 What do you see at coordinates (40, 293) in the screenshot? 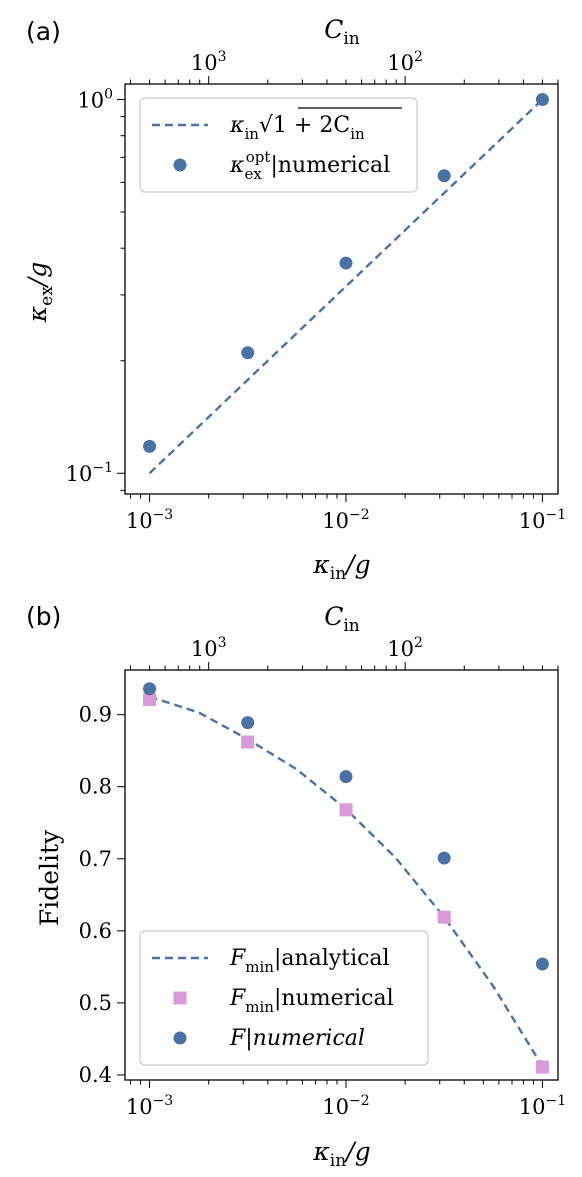
I see `panel-a-y-axis-label: κex/g` at bounding box center [40, 293].